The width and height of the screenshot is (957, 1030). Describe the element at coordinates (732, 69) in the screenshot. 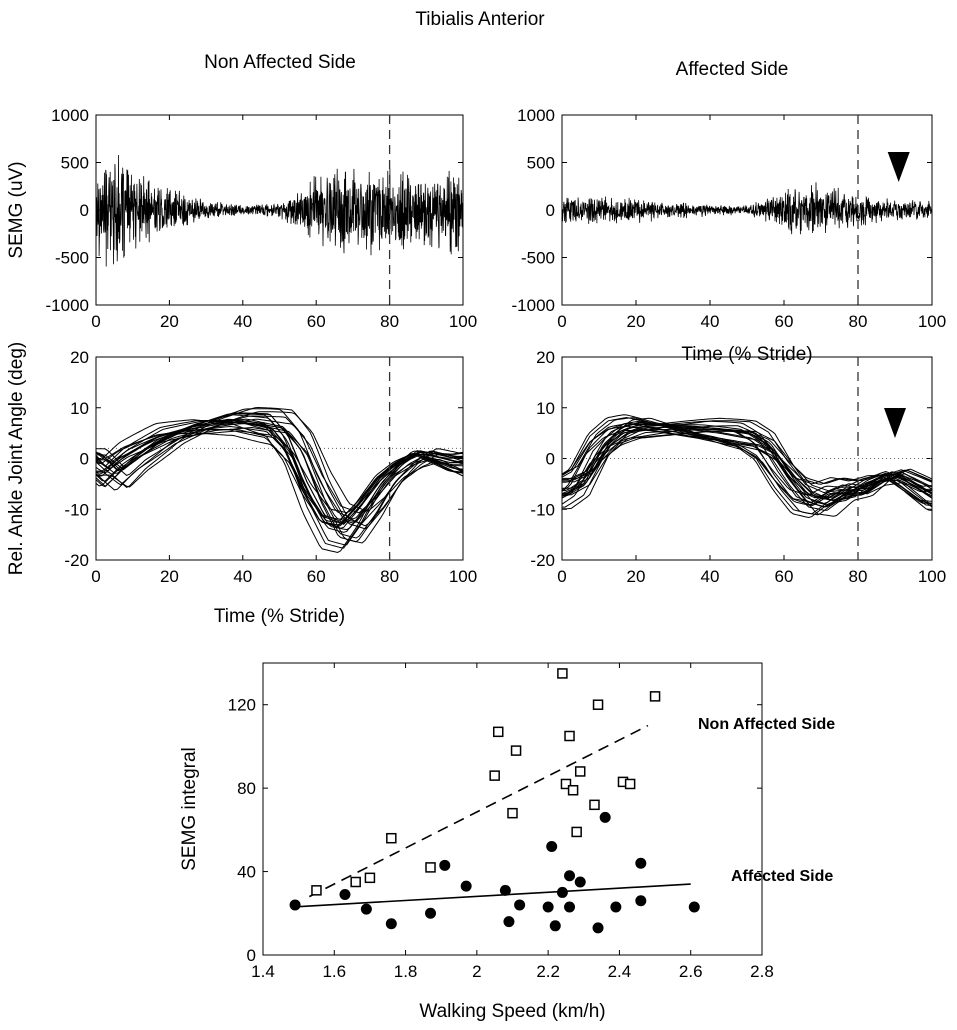

I see `right-column-heading: Affected Side` at that location.